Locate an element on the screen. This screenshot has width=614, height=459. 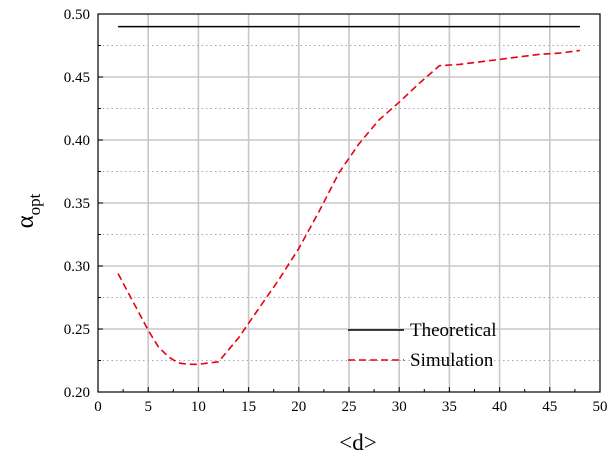
y-tick-label: 0.45 is located at coordinates (77, 78).